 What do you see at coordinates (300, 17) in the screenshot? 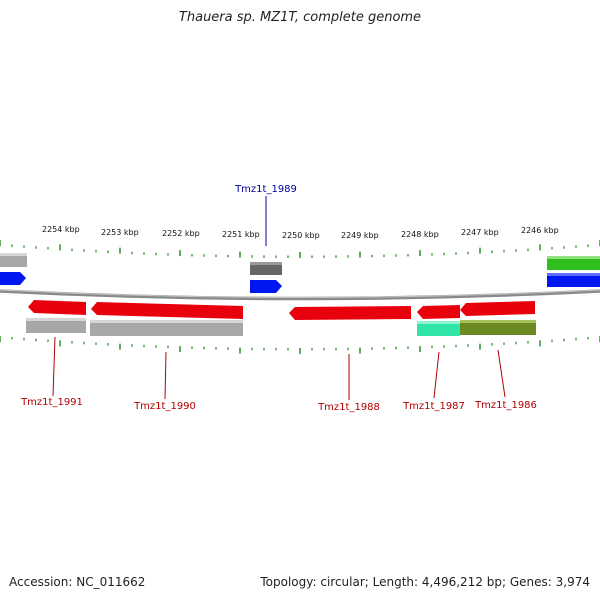
I see `map-title: Thauera sp. MZ1T, complete genome` at bounding box center [300, 17].